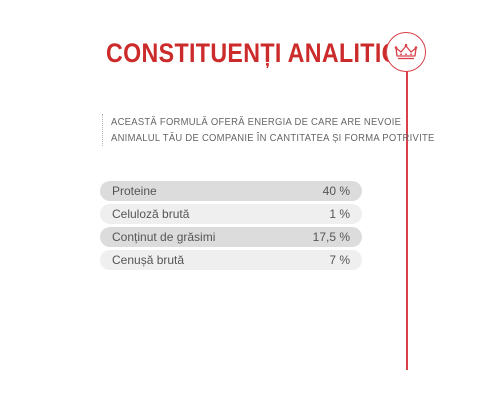 The width and height of the screenshot is (500, 400). I want to click on vertical-divider, so click(407, 220).